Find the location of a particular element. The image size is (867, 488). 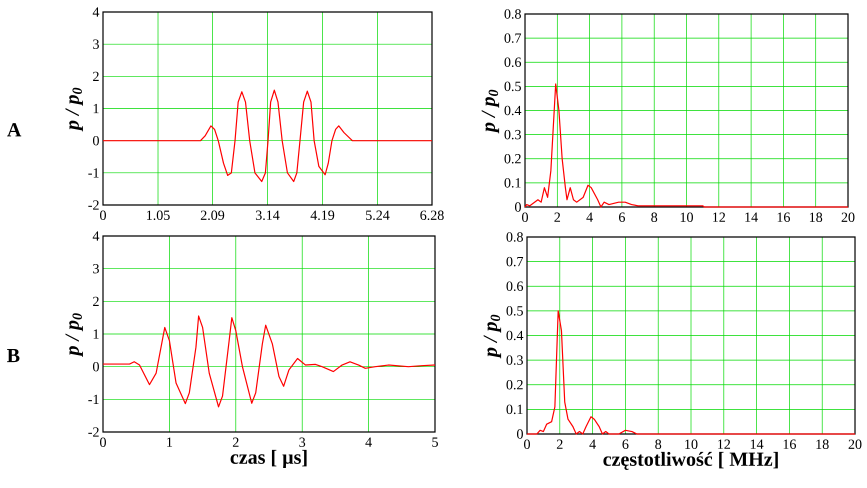

x-tick-label: 5 is located at coordinates (435, 442).